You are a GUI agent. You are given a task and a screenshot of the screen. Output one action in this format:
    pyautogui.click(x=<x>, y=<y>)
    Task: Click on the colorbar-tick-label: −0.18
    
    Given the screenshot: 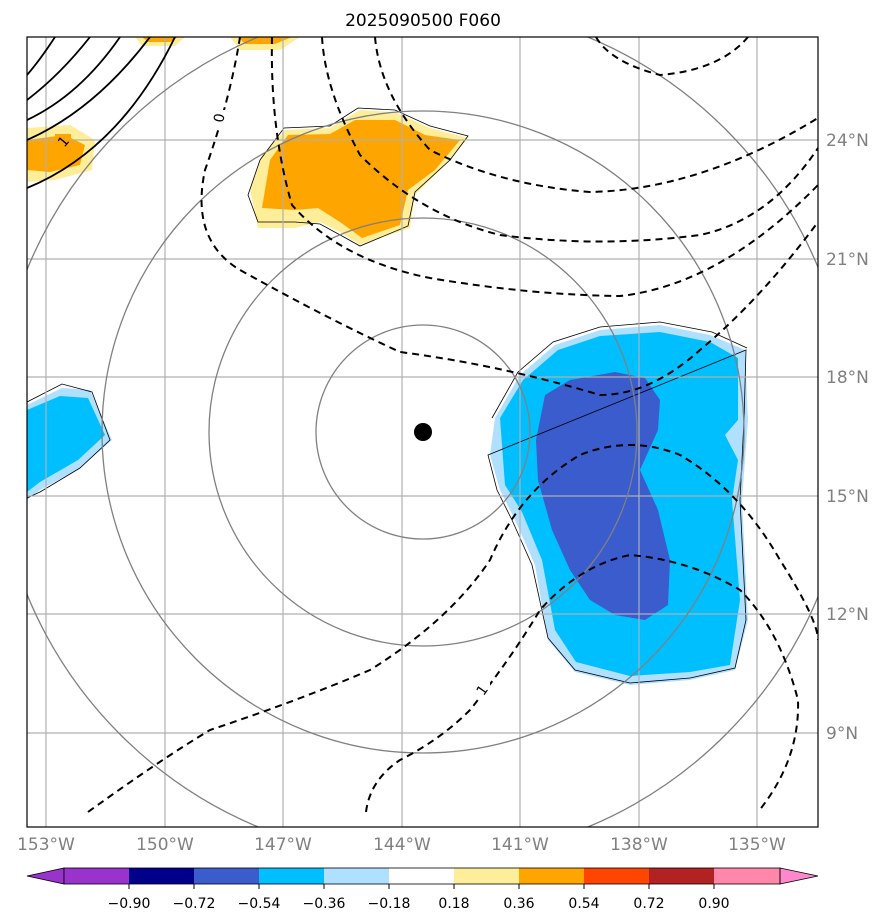 What is the action you would take?
    pyautogui.click(x=389, y=904)
    